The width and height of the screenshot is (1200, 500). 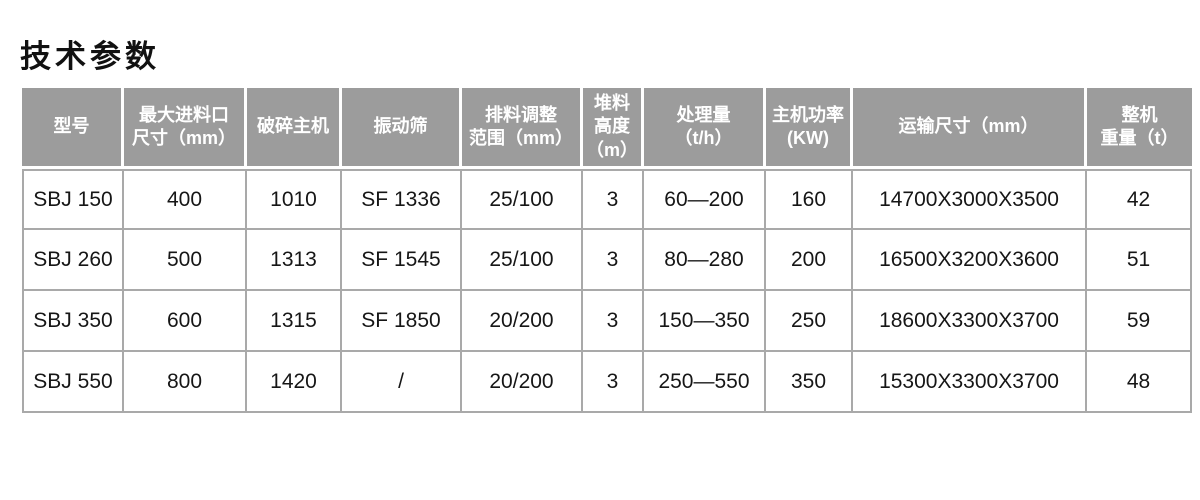 I want to click on header-transport-size-label: 运输尺寸（mm）, so click(x=968, y=126).